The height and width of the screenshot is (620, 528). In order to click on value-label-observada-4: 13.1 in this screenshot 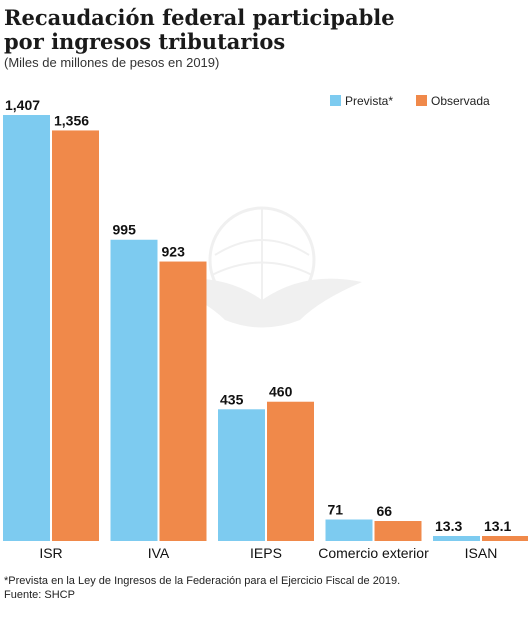, I will do `click(497, 526)`.